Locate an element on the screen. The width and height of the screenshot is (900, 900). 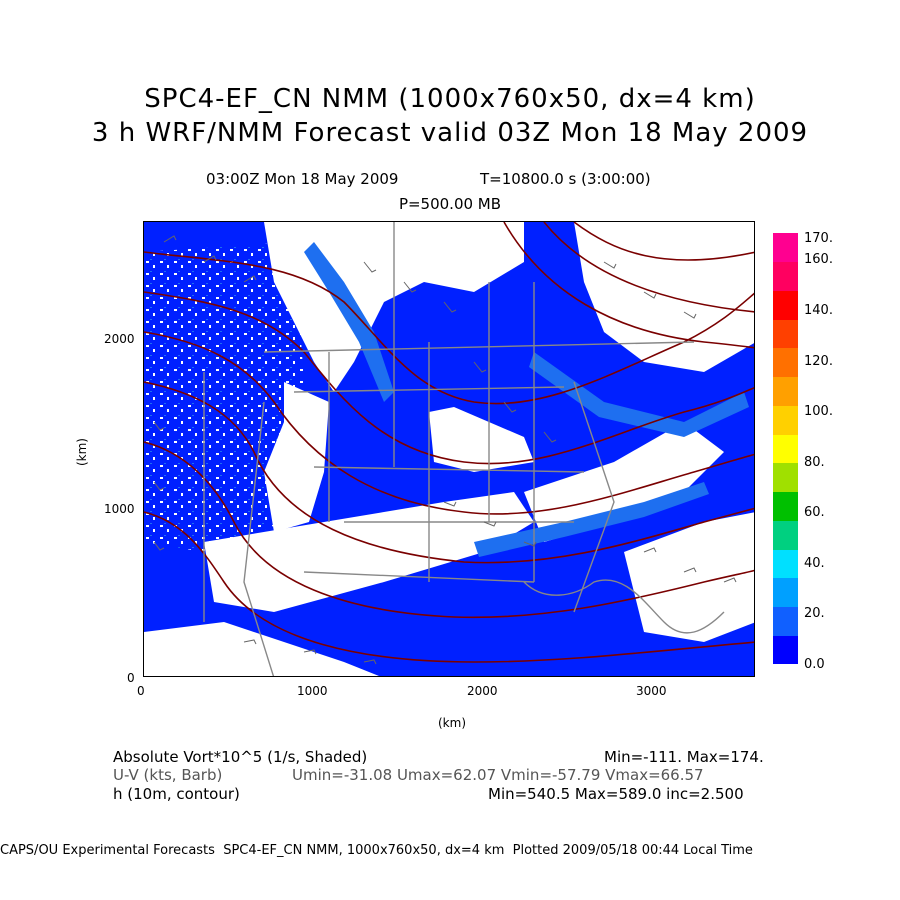
colorbar-label: 60. is located at coordinates (814, 512).